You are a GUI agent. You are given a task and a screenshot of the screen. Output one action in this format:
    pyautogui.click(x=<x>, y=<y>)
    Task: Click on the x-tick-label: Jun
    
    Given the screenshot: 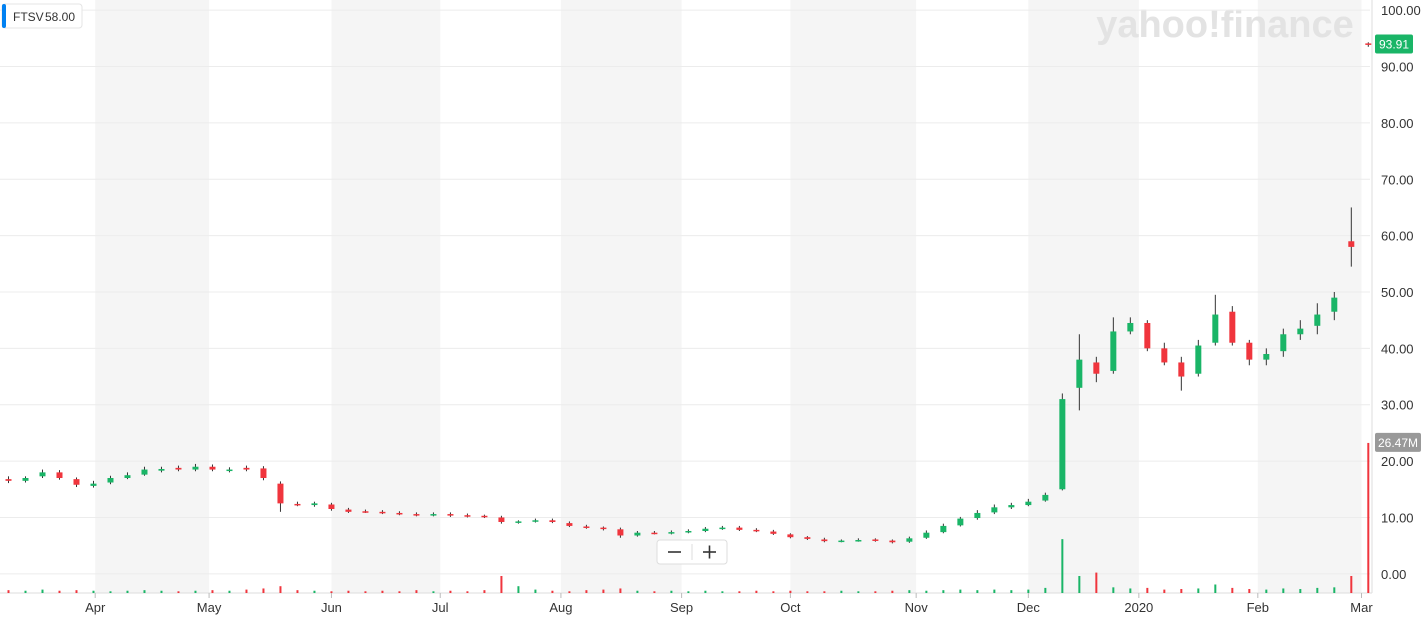 What is the action you would take?
    pyautogui.click(x=331, y=607)
    